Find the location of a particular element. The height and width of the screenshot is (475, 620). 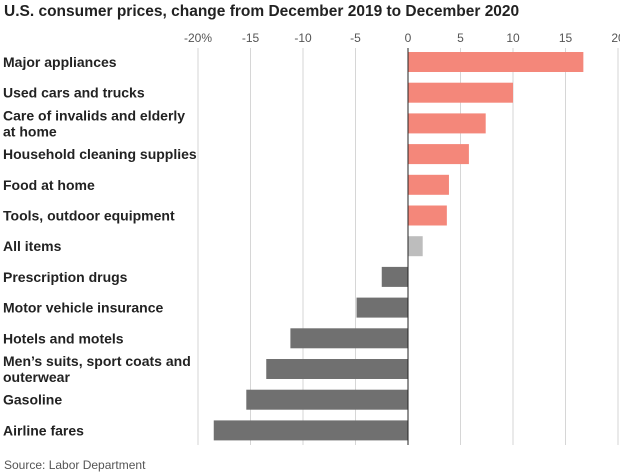

category-label: Motor vehicle insurance is located at coordinates (83, 308).